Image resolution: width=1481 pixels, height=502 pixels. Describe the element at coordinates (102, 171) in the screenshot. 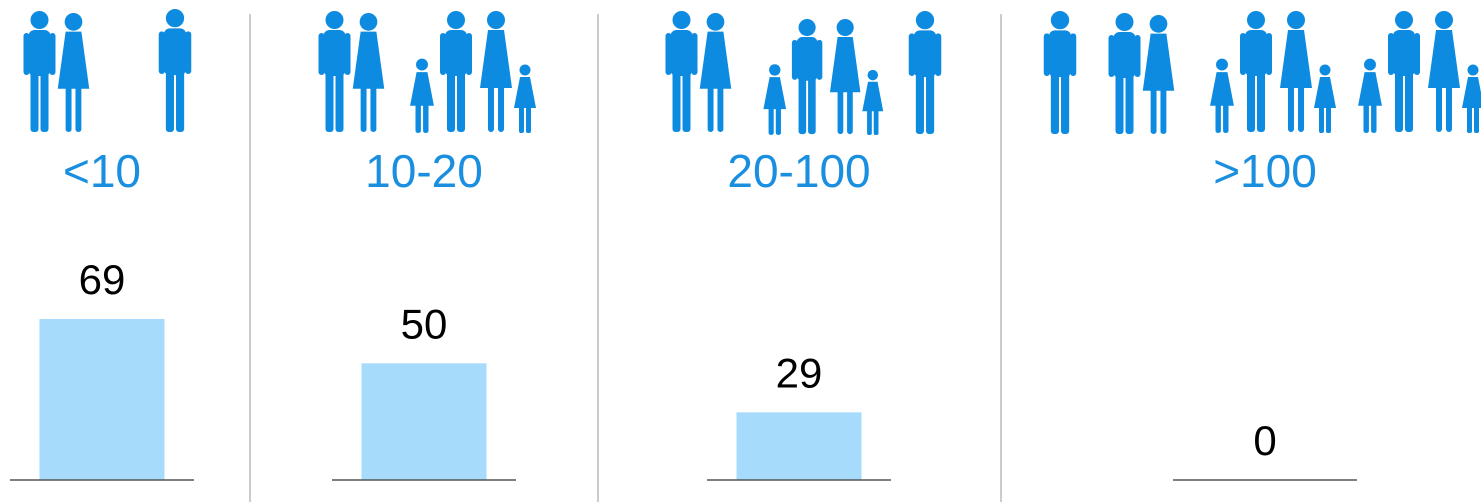

I see `category-label: <10` at that location.